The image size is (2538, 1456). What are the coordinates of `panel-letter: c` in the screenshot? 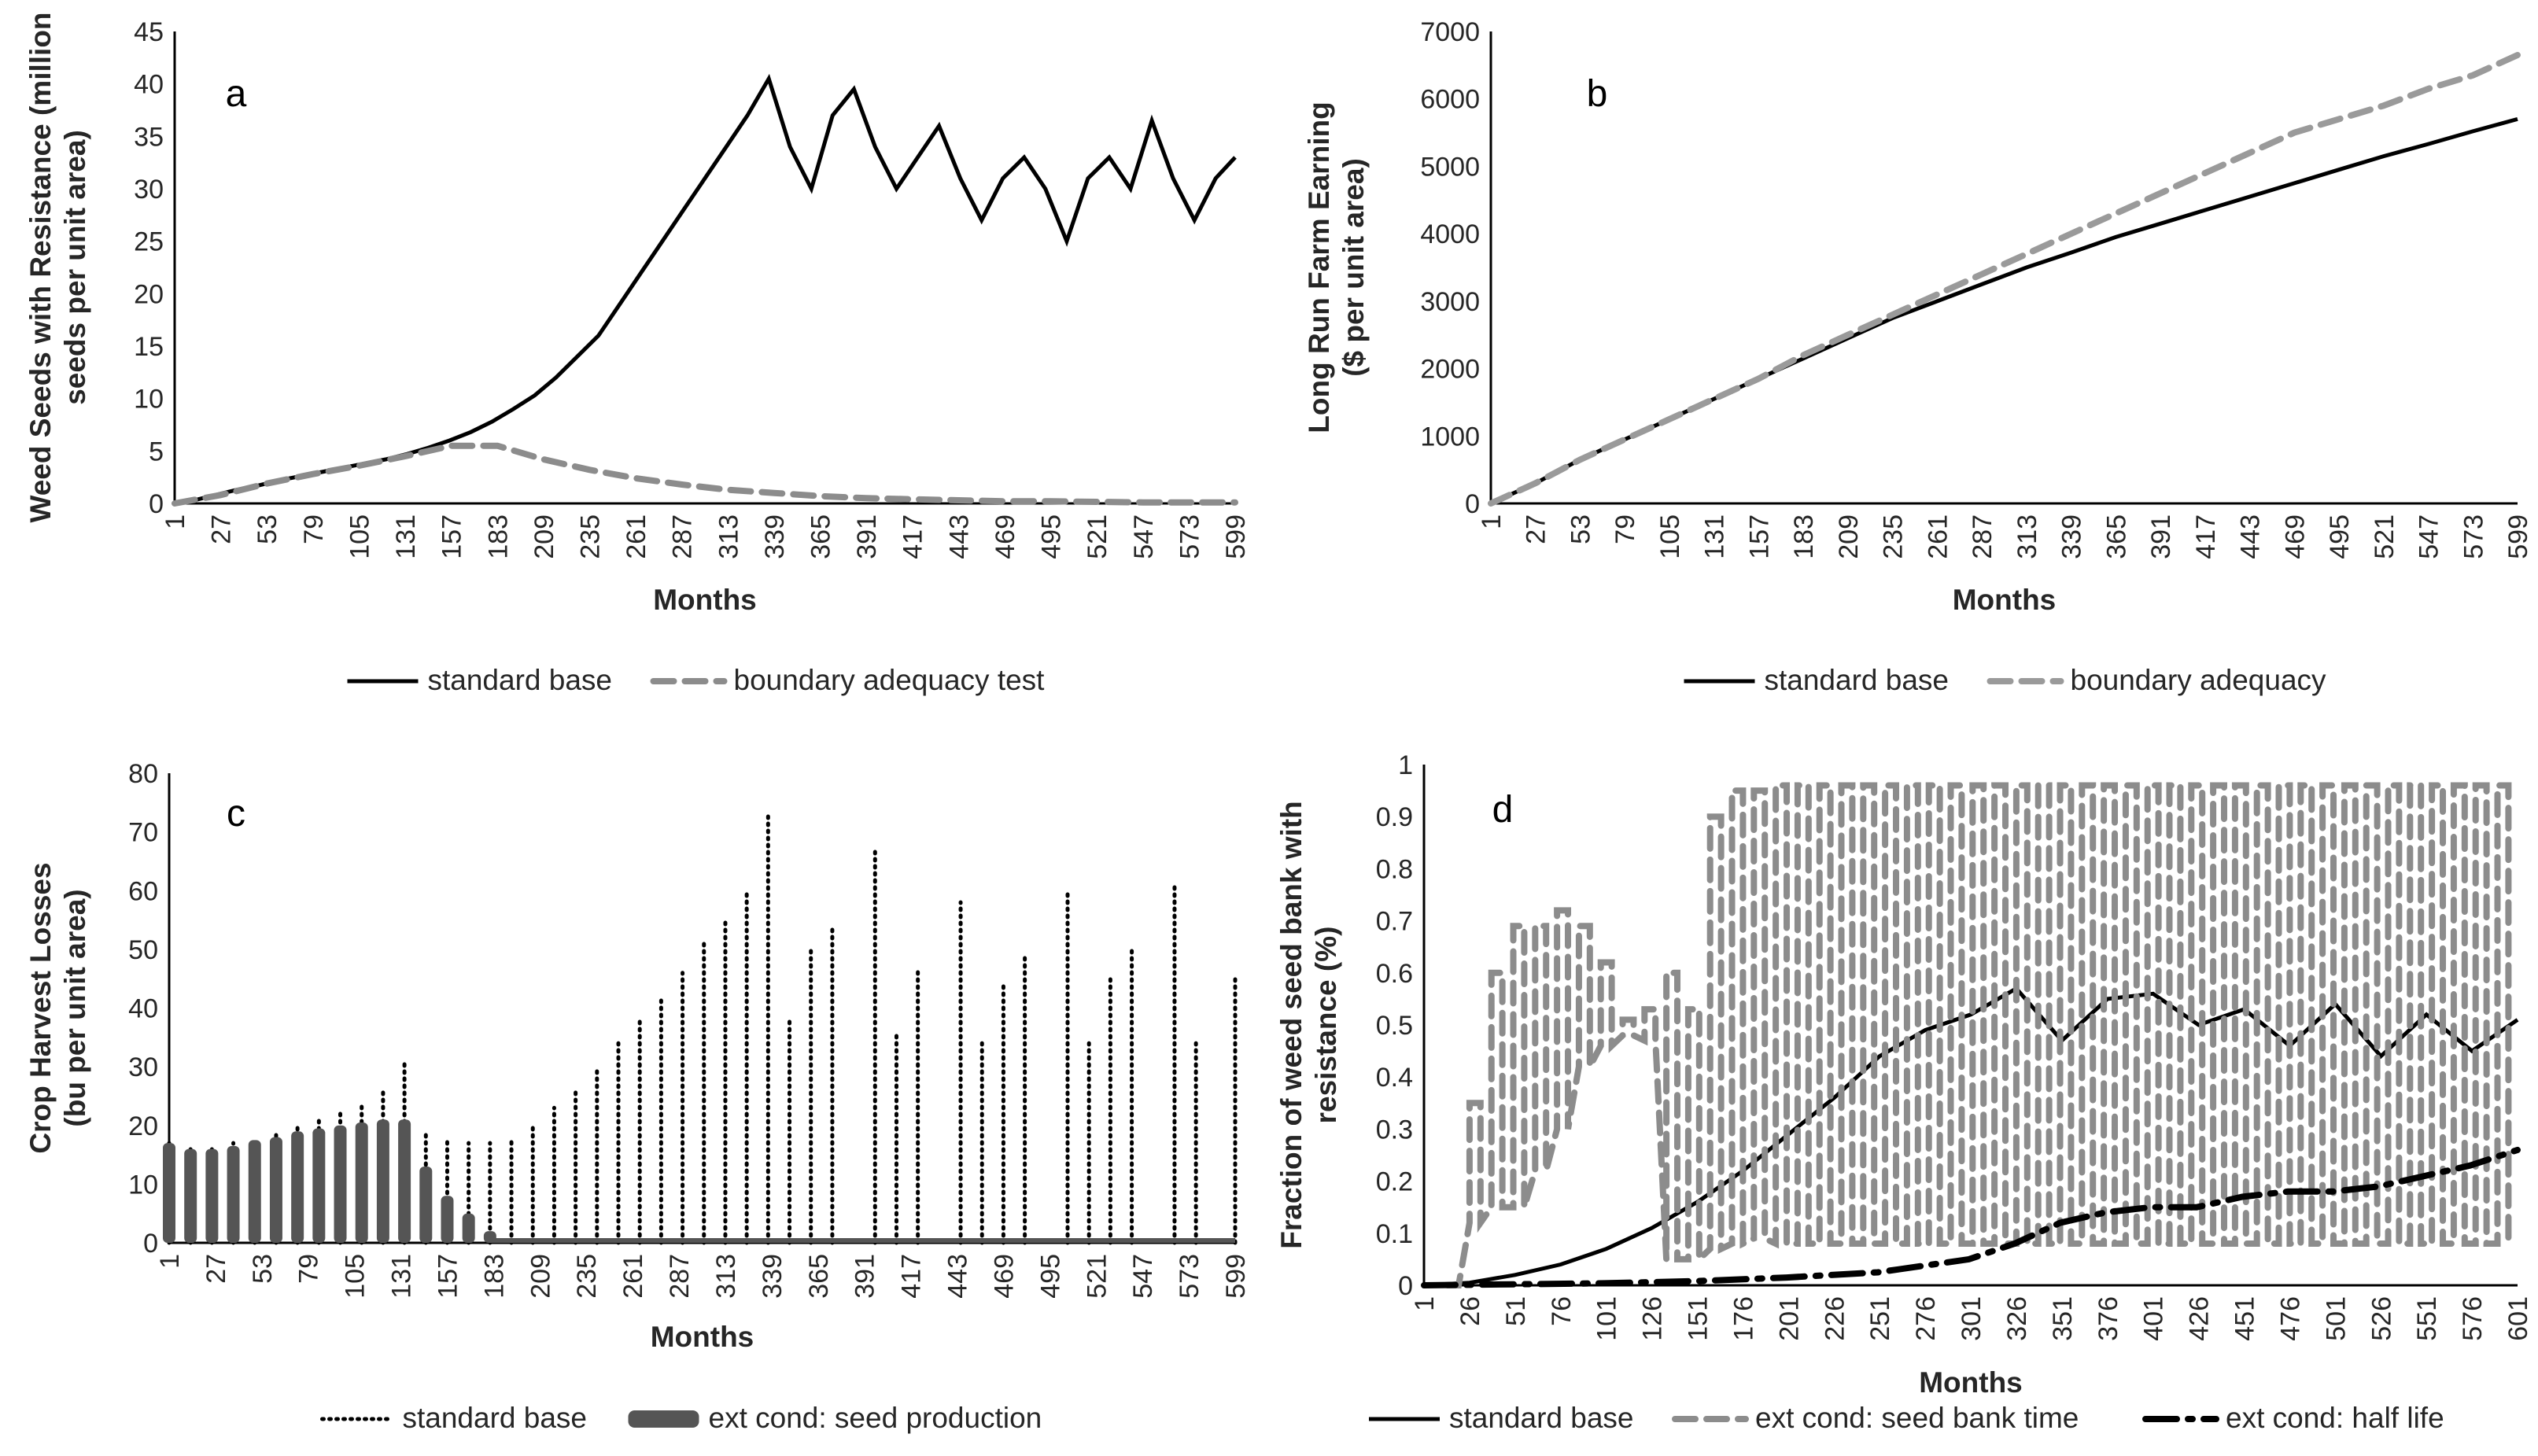 It's located at (236, 814).